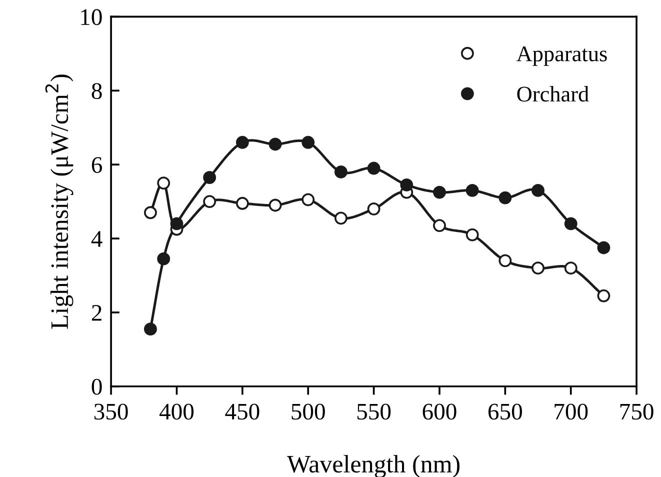 The width and height of the screenshot is (661, 477). Describe the element at coordinates (561, 56) in the screenshot. I see `legend-label: Apparatus` at that location.